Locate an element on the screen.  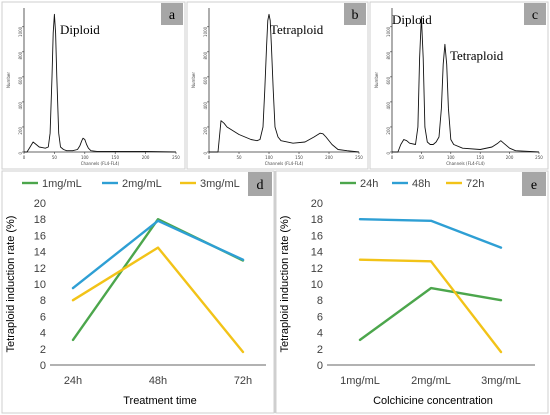
legend-label-2: 72h is located at coordinates (475, 184).